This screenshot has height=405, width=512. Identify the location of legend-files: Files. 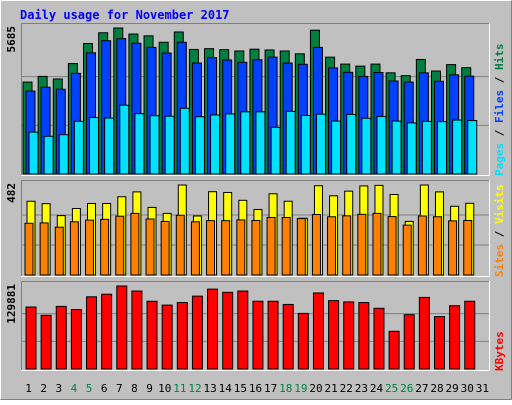
(499, 106).